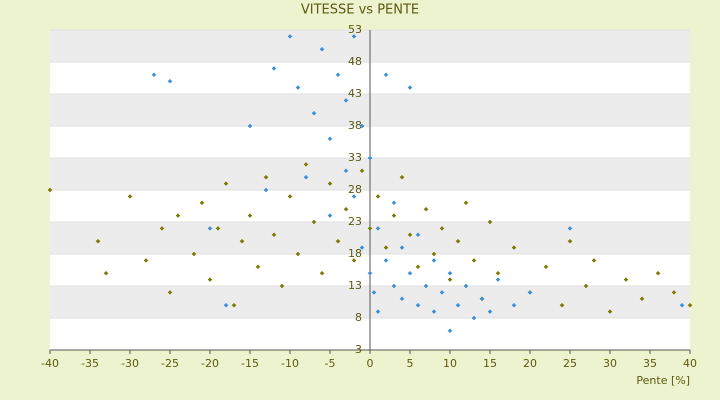 This screenshot has width=720, height=400. I want to click on y-tick-label: 8, so click(358, 317).